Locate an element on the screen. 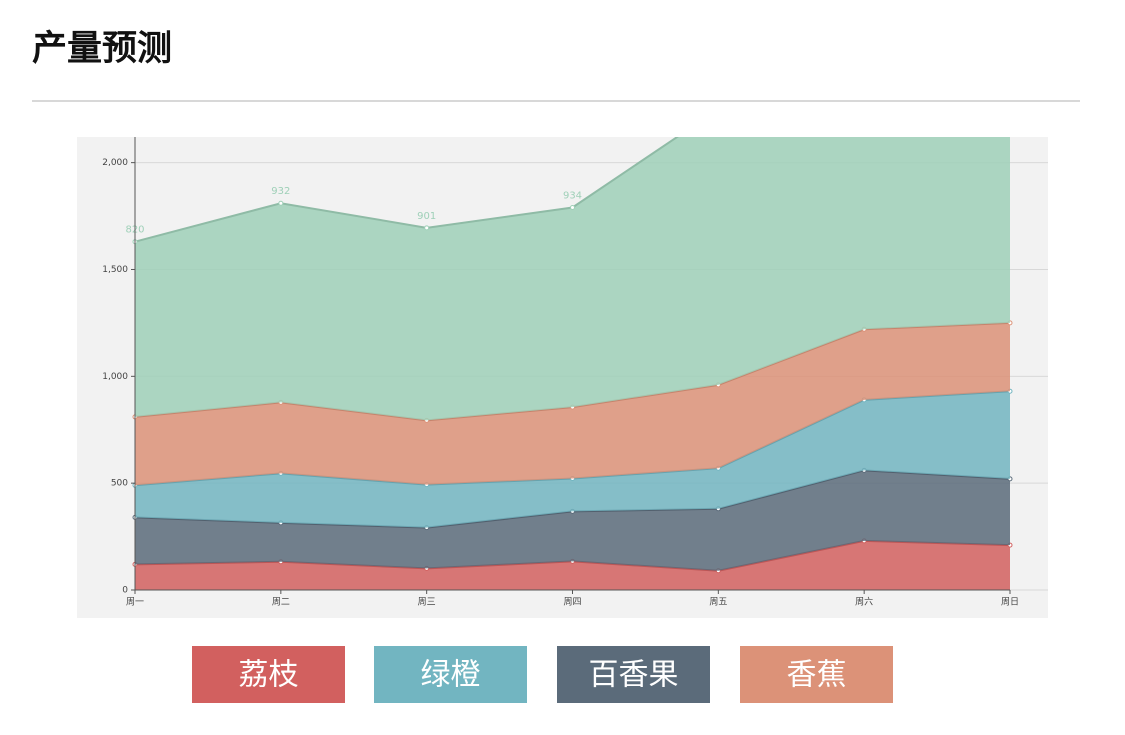 The height and width of the screenshot is (735, 1125). legend-item: 香蕉 is located at coordinates (816, 674).